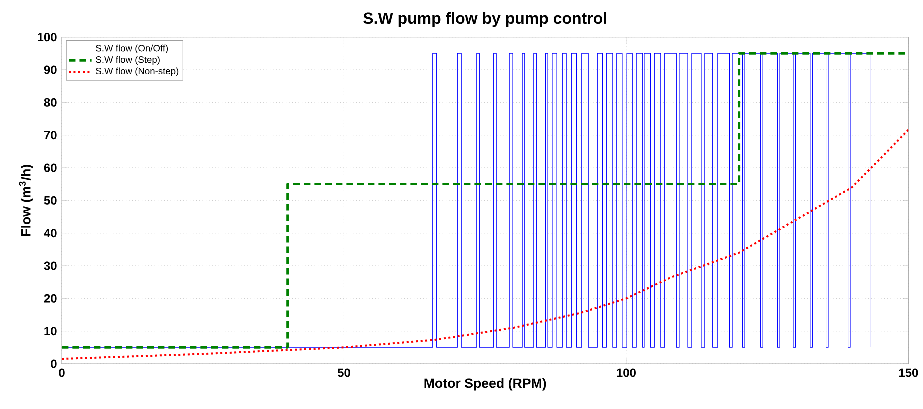 Image resolution: width=923 pixels, height=409 pixels. What do you see at coordinates (485, 20) in the screenshot?
I see `chart-title: S.W pump flow by pump control` at bounding box center [485, 20].